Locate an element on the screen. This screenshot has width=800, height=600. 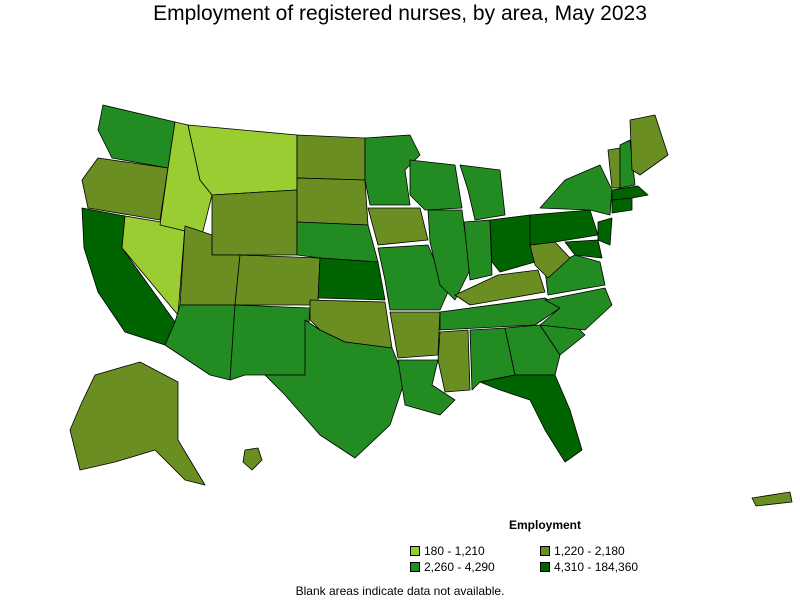
region-nebraska is located at coordinates (337, 242).